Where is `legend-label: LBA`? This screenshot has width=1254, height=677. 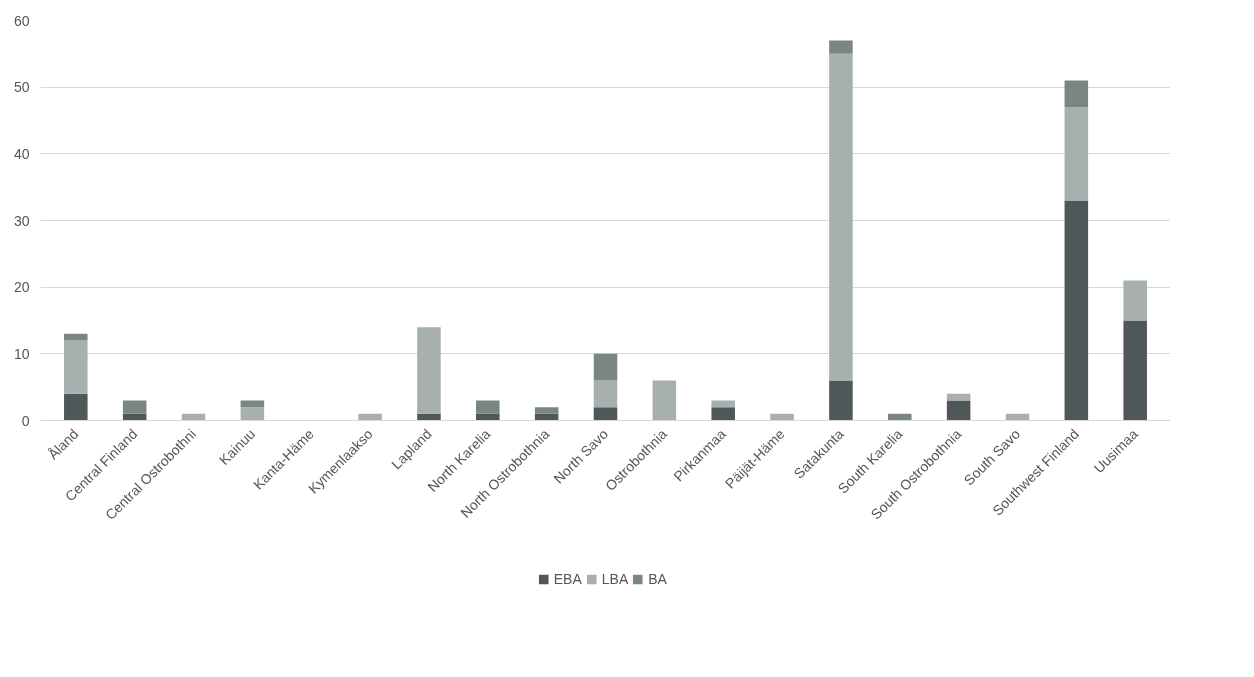 legend-label: LBA is located at coordinates (615, 578).